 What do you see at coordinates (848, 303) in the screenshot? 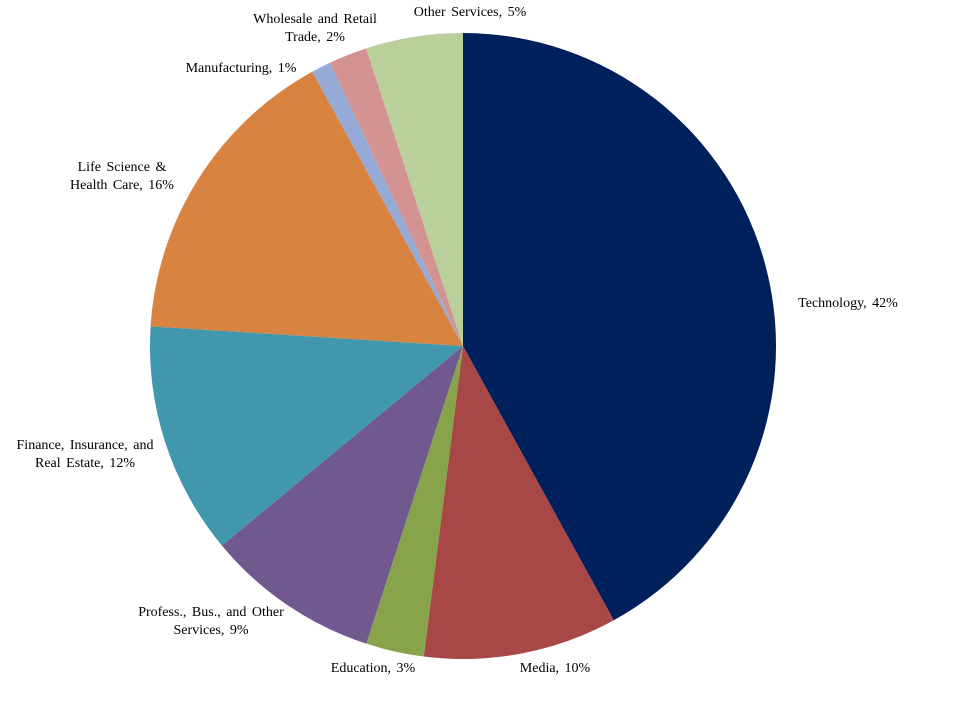
I see `data-label: Technology, 42%` at bounding box center [848, 303].